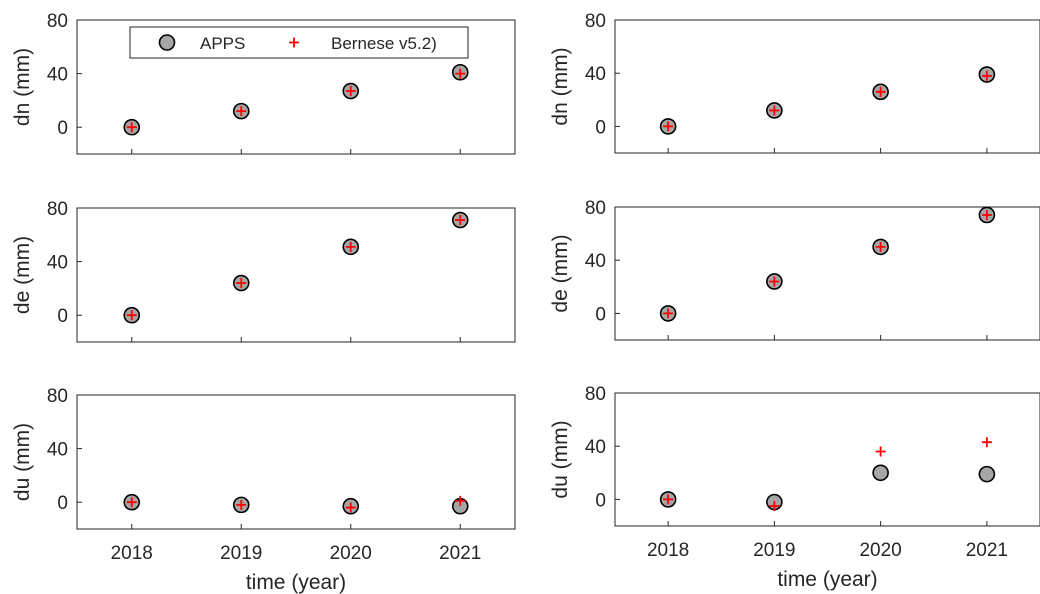 This screenshot has width=1040, height=594. What do you see at coordinates (384, 43) in the screenshot?
I see `legend-bernese-label: Bernese v5.2)` at bounding box center [384, 43].